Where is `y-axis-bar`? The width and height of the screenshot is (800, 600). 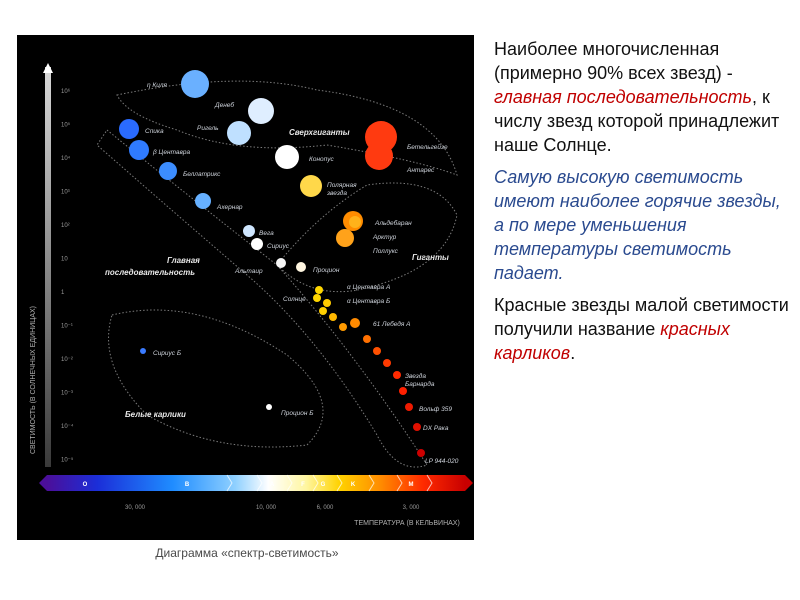
y-axis-bar is located at coordinates (48, 267).